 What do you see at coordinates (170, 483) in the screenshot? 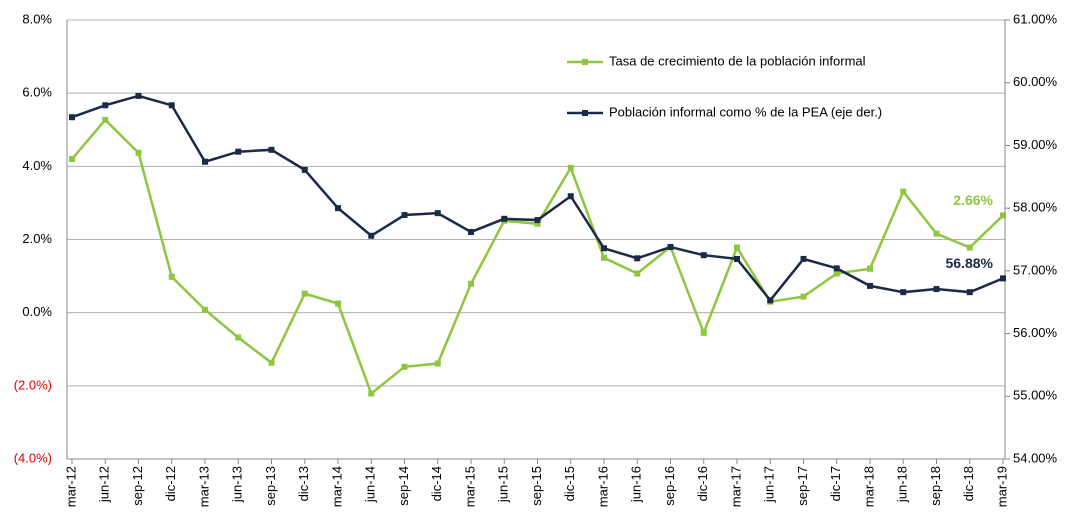
I see `x-tick-label: dic-12` at bounding box center [170, 483].